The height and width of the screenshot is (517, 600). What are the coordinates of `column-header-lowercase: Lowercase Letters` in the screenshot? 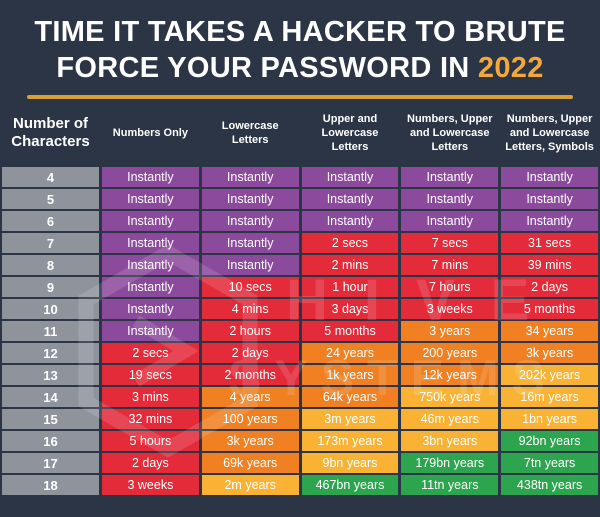 It's located at (250, 133).